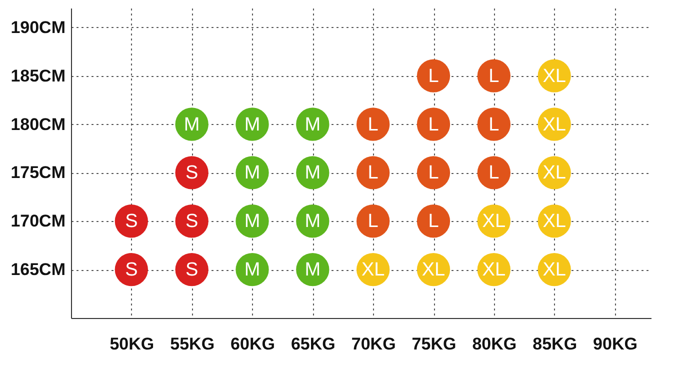 This screenshot has height=375, width=700. What do you see at coordinates (373, 344) in the screenshot?
I see `x-tick-label: 70KG` at bounding box center [373, 344].